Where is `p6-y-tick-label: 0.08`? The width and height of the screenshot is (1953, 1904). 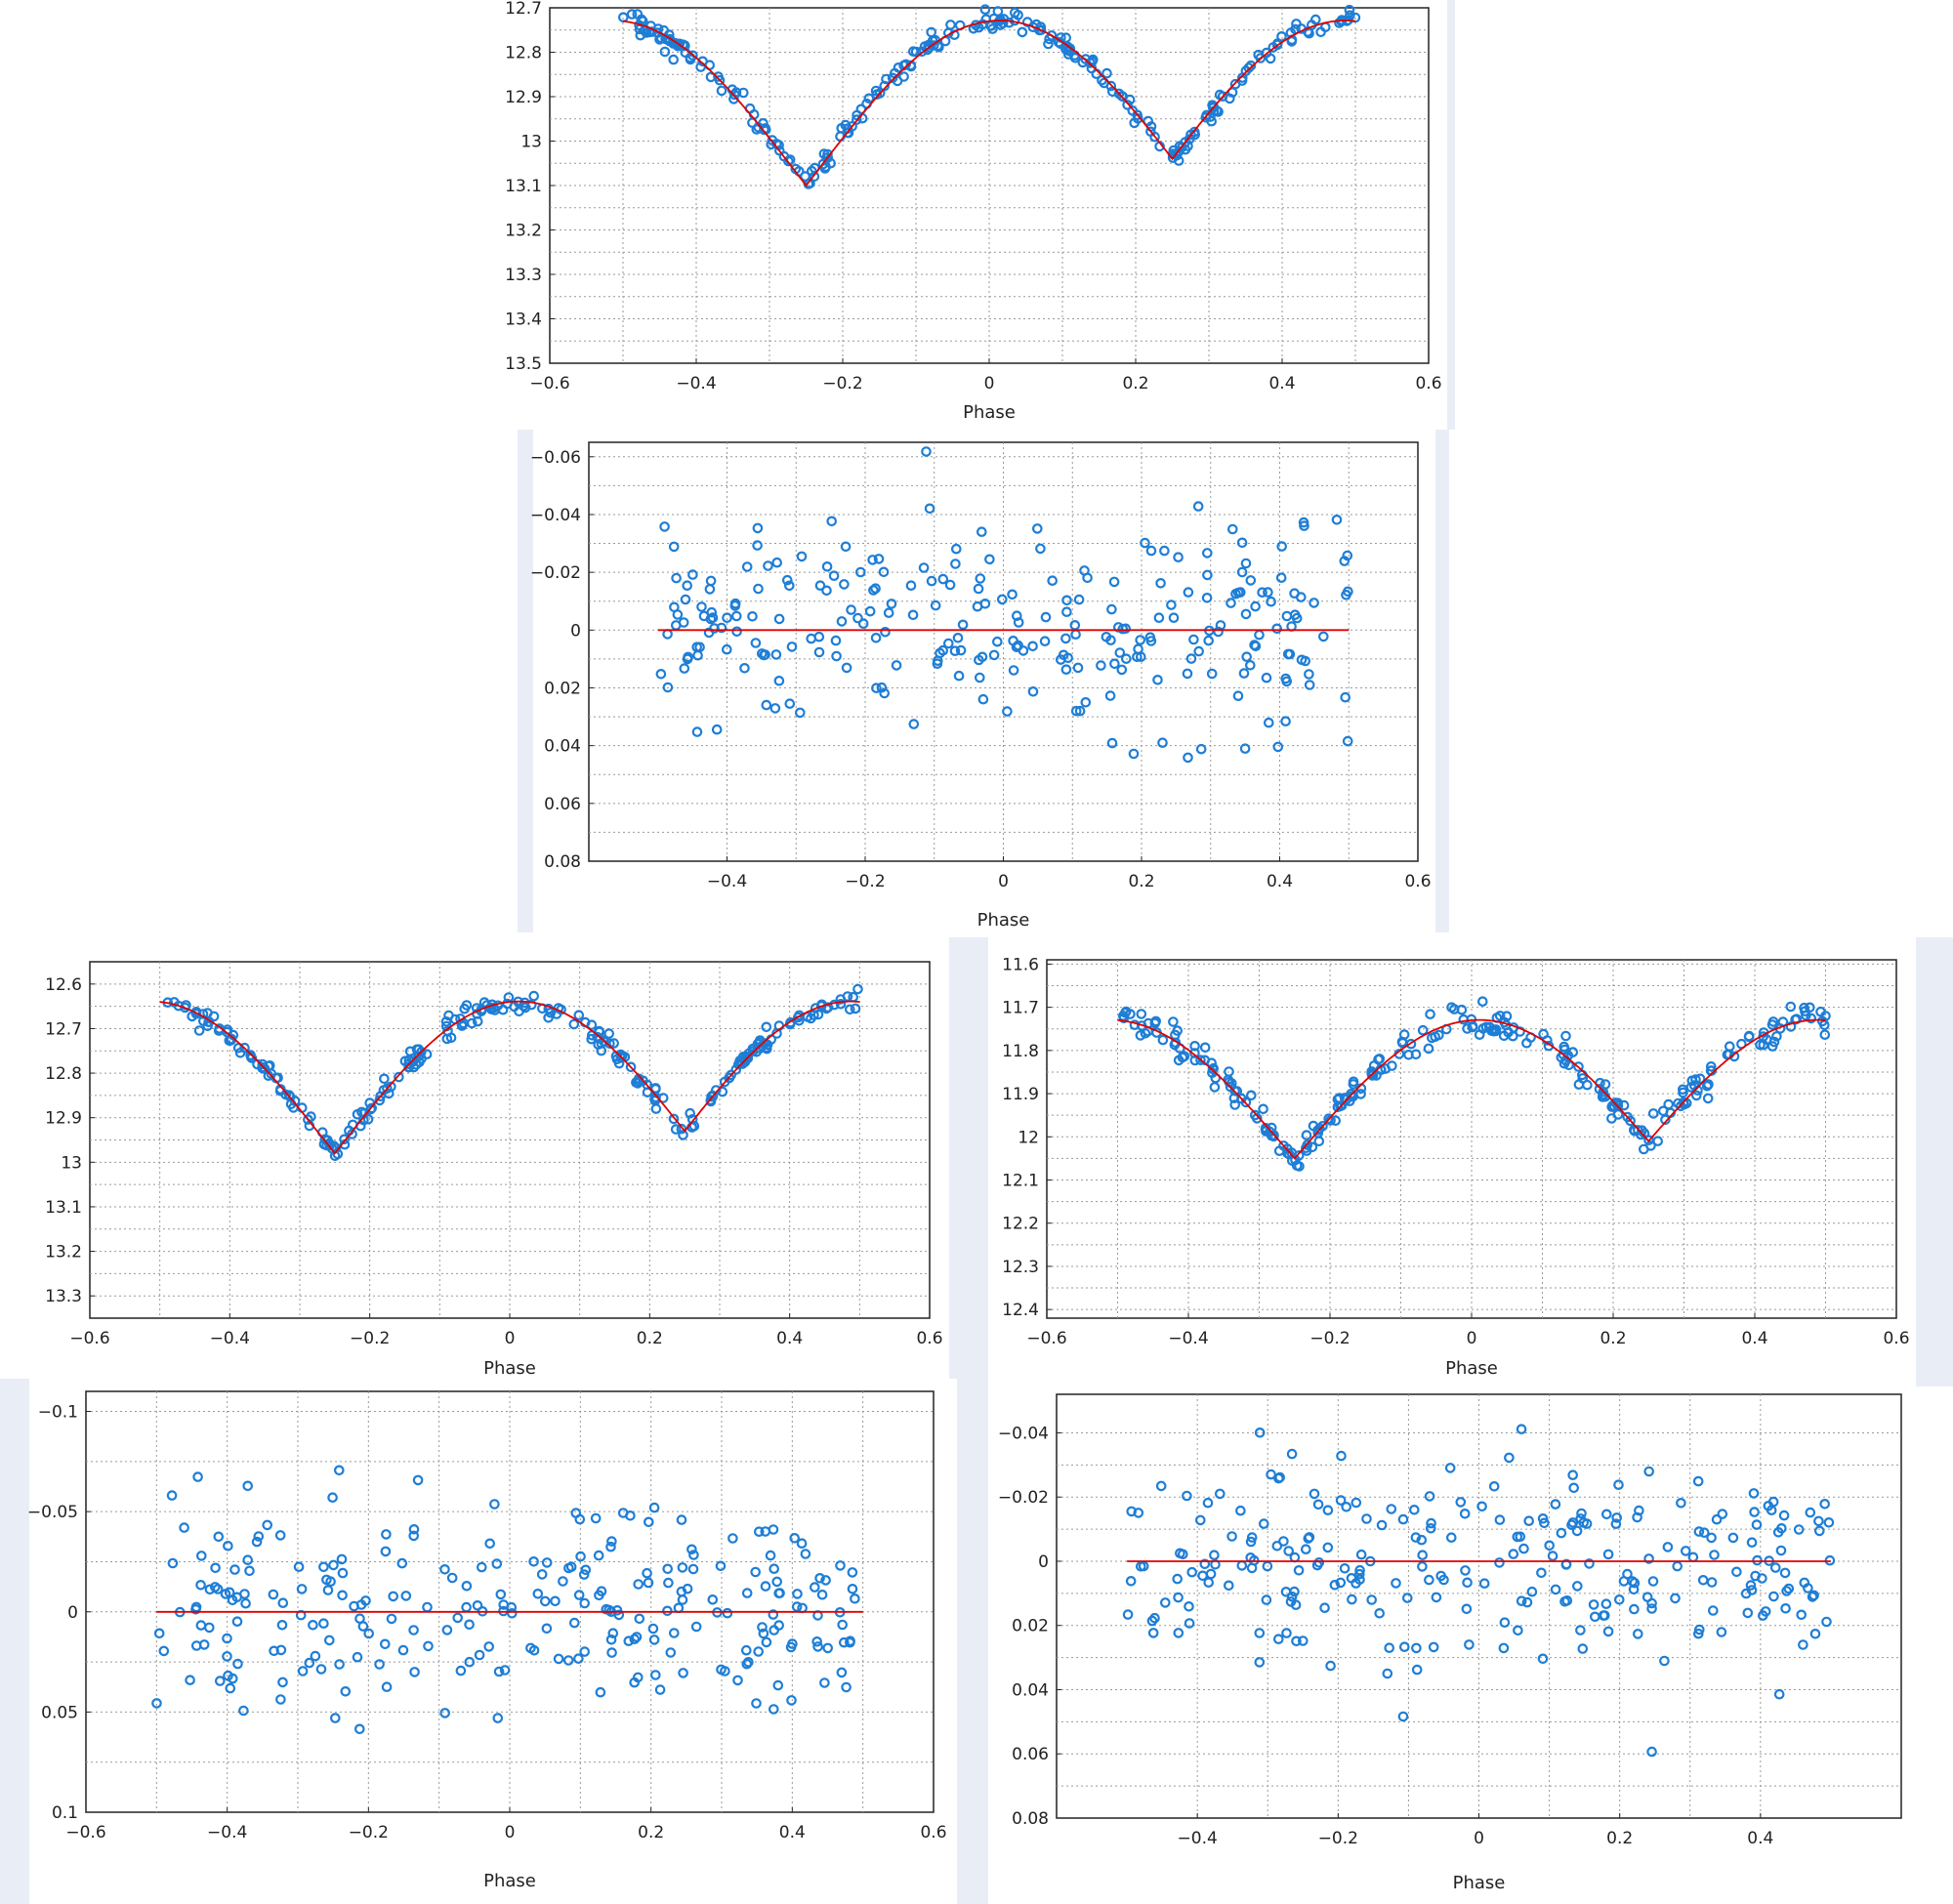 p6-y-tick-label: 0.08 is located at coordinates (1030, 1819).